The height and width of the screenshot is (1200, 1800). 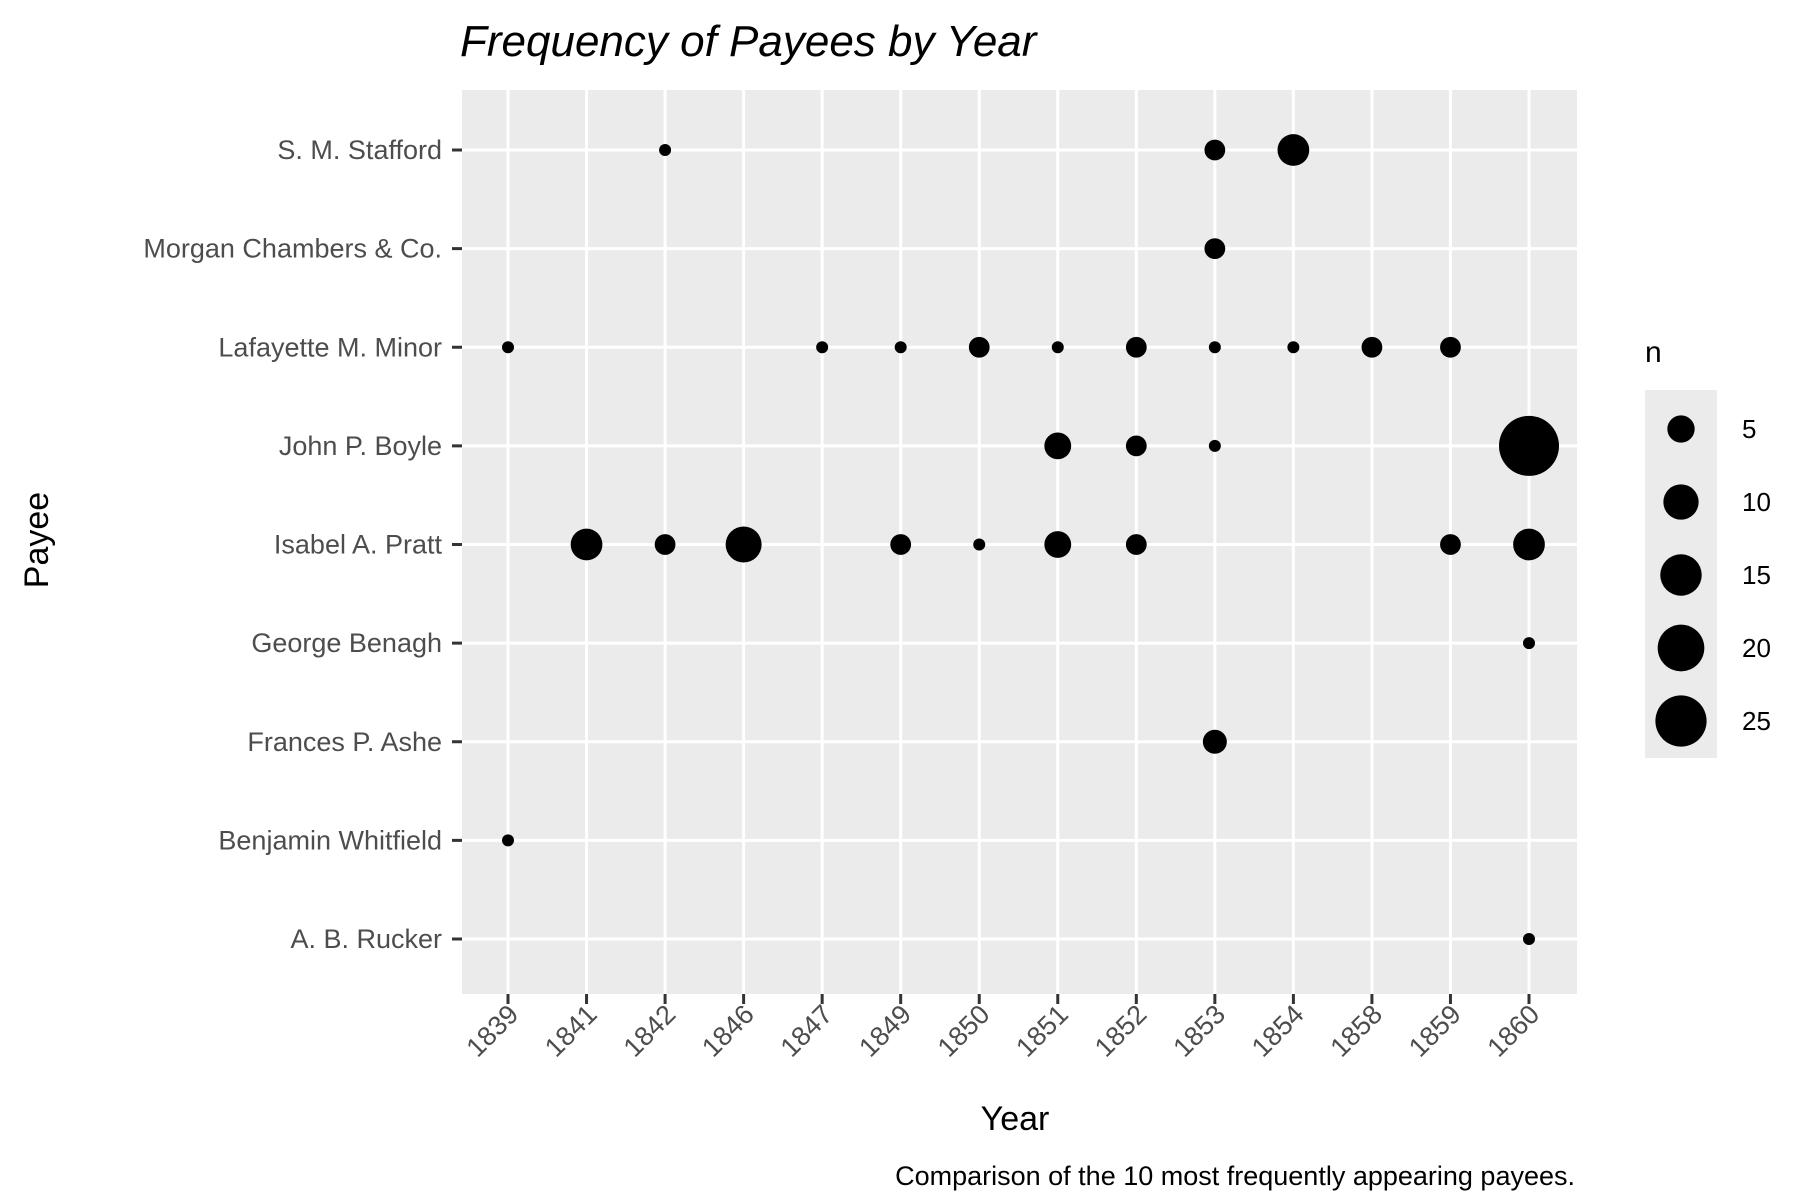 What do you see at coordinates (1713, 580) in the screenshot?
I see `legend-keys: 5 10 15 20 25` at bounding box center [1713, 580].